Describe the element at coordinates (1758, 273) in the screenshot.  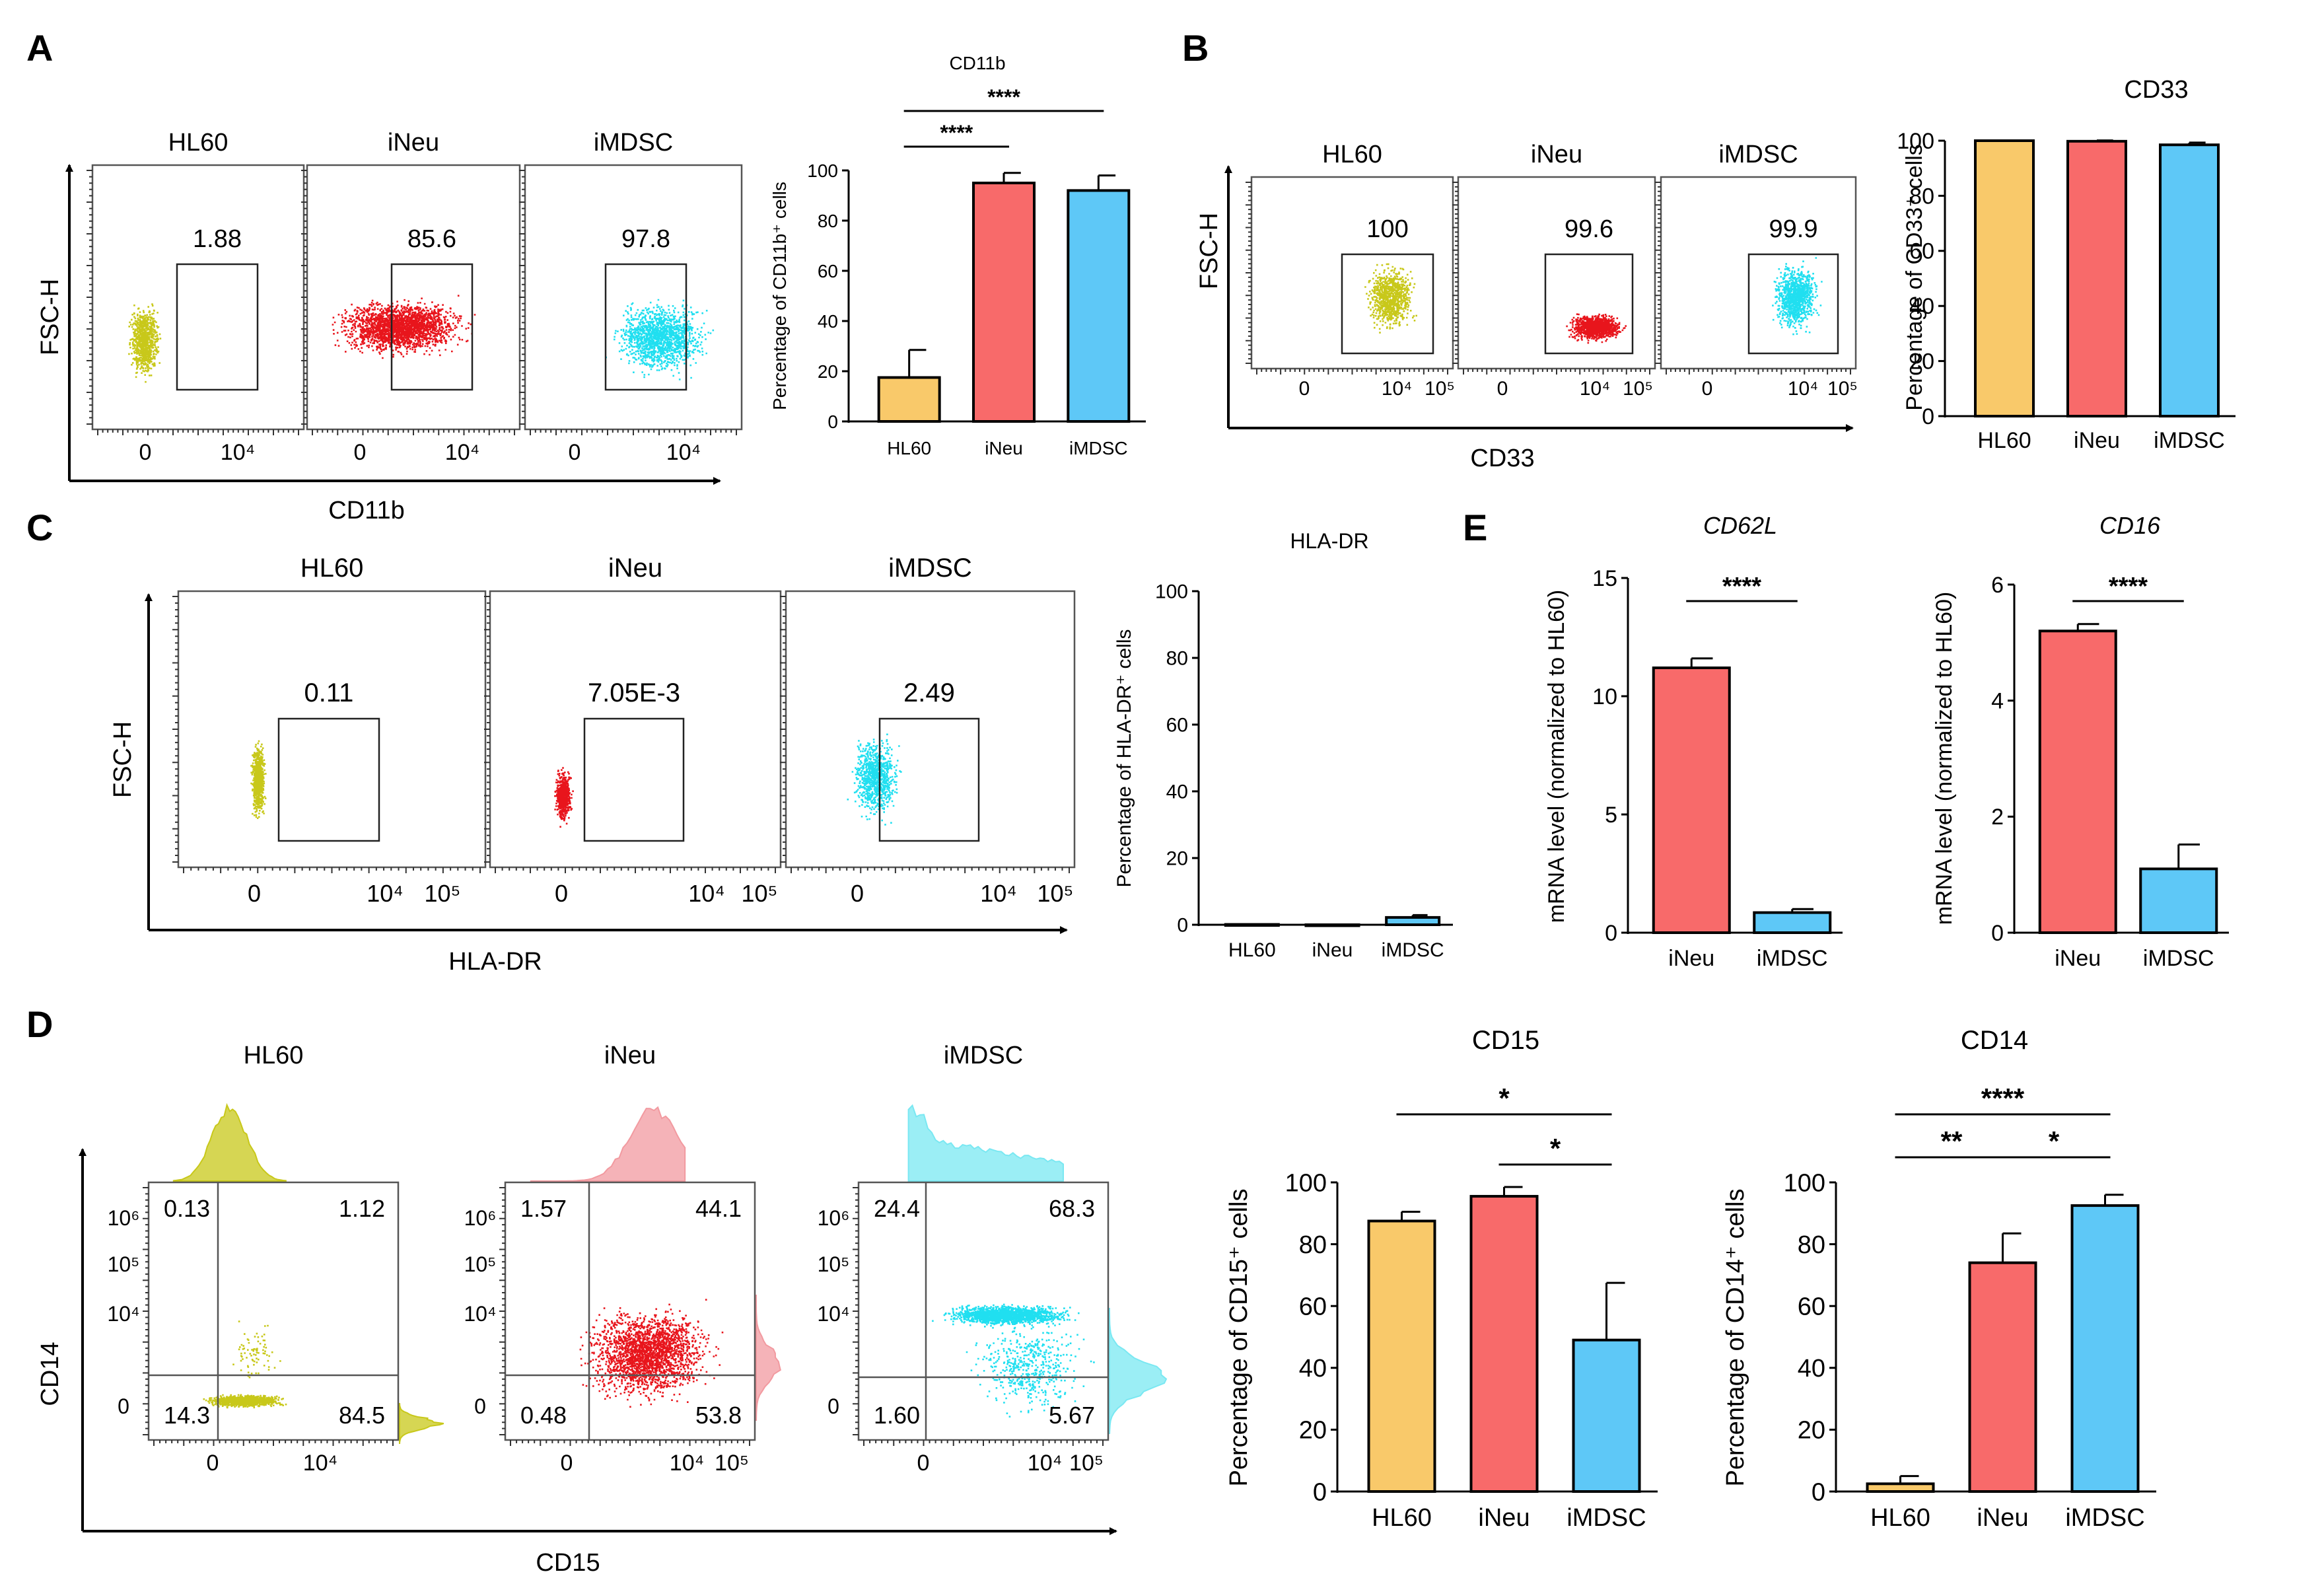
I see `panel-b-imdsc-plot-frame` at that location.